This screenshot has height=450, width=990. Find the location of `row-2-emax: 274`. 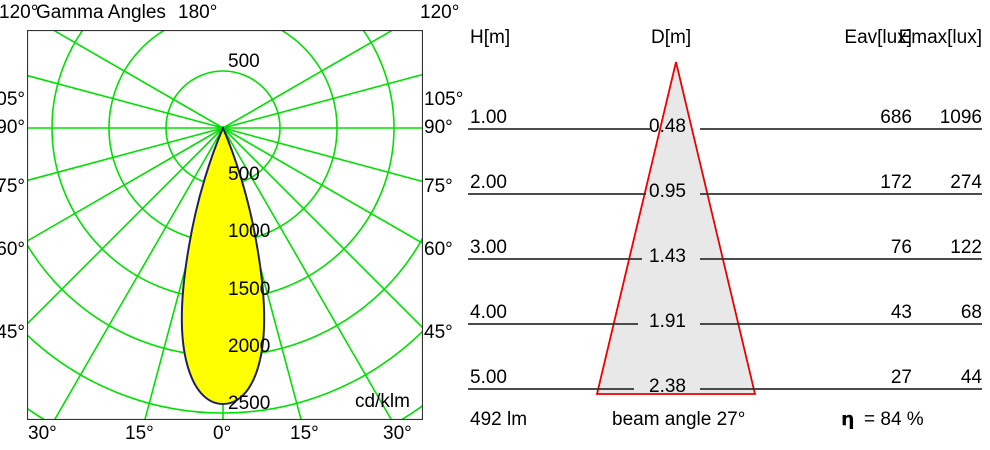

row-2-emax: 274 is located at coordinates (966, 182).